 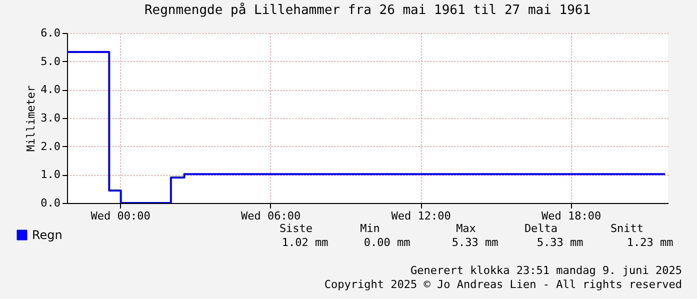 I want to click on y-tick-label: 4.0, so click(x=50, y=89).